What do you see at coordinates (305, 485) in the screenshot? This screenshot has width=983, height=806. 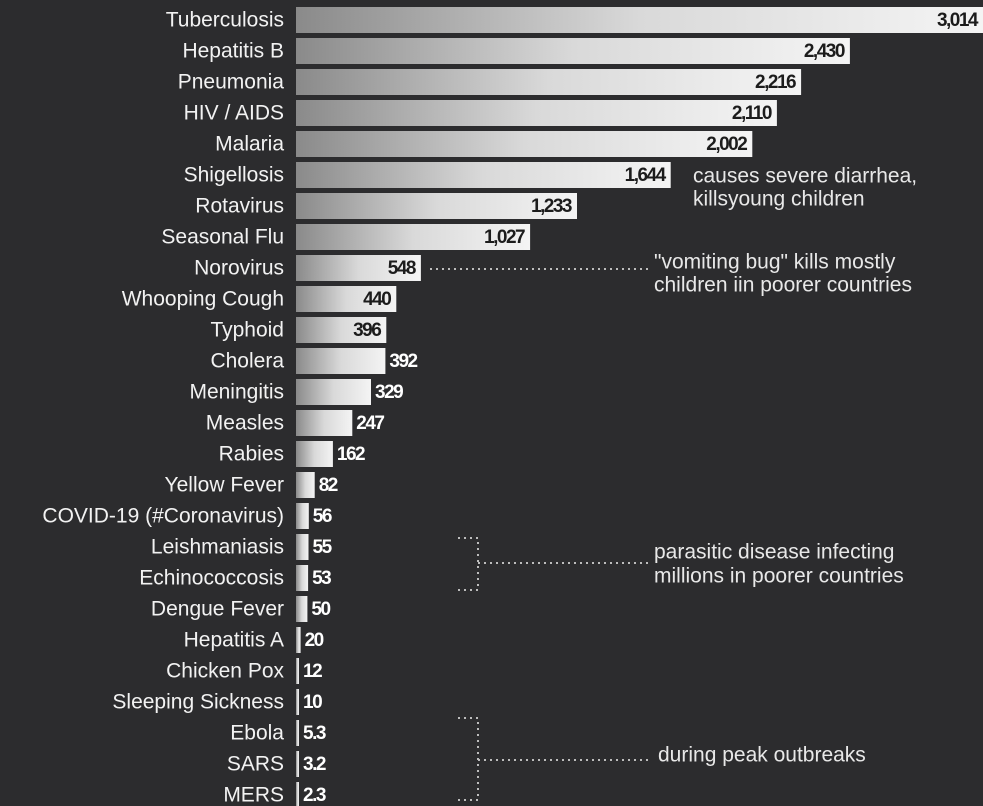 I see `bar-yellow-fever` at bounding box center [305, 485].